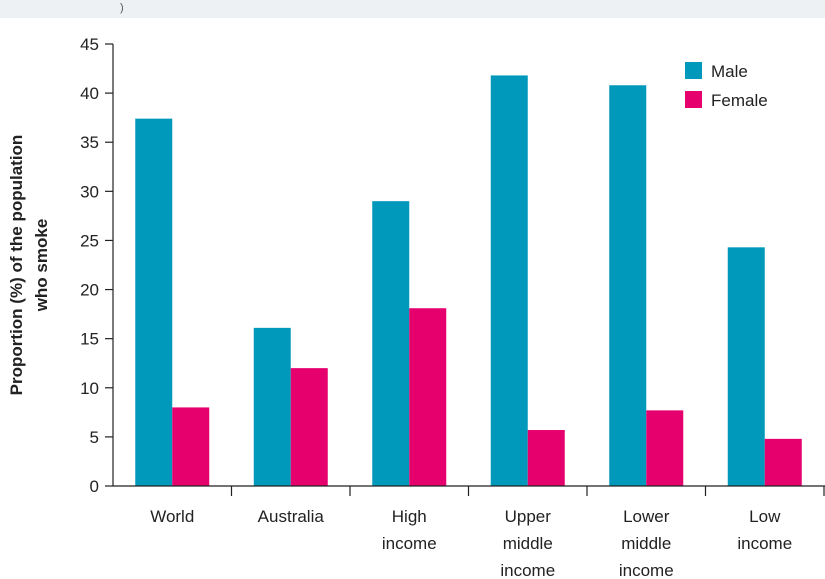  What do you see at coordinates (89, 240) in the screenshot?
I see `y-tick-label: 25` at bounding box center [89, 240].